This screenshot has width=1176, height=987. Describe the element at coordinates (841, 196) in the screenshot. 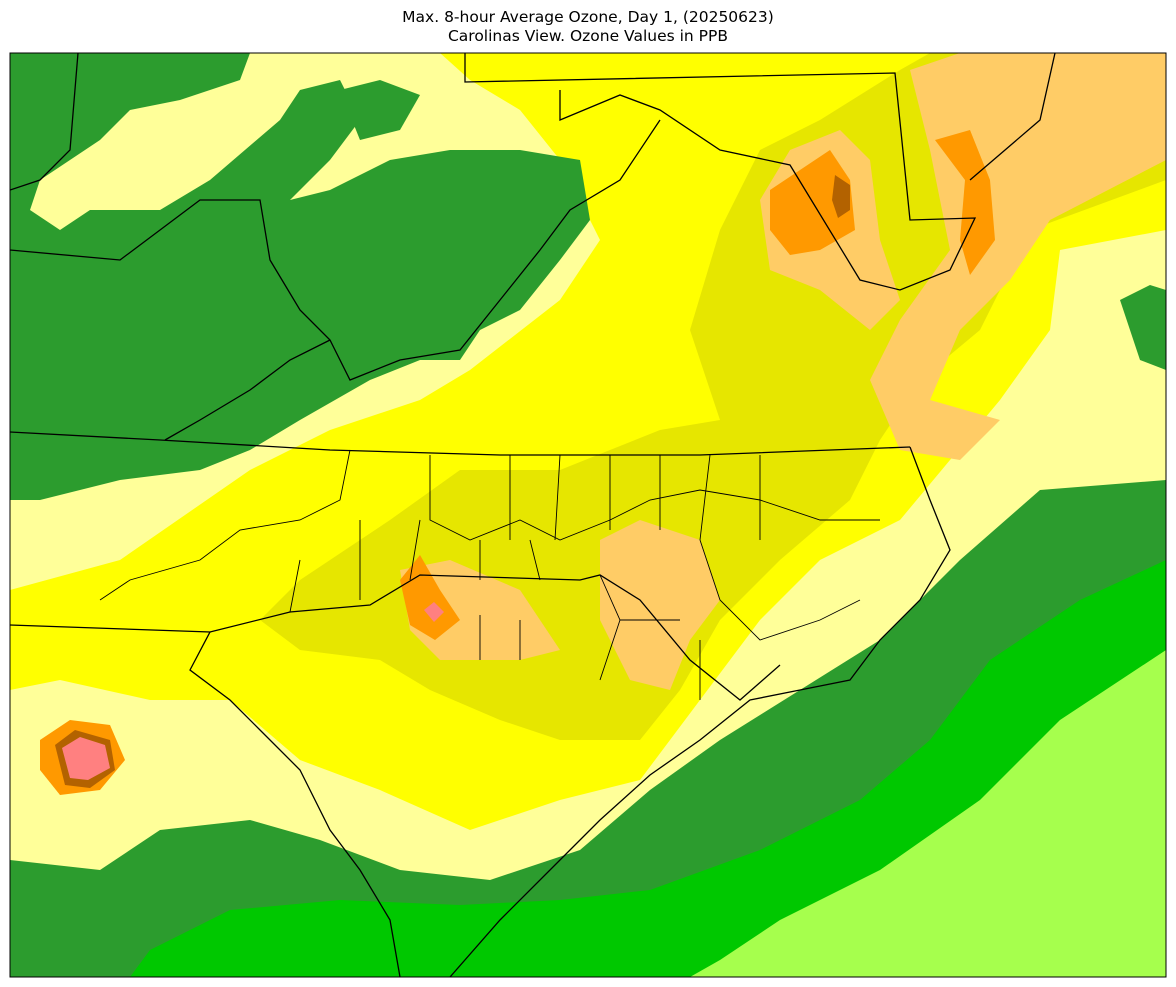

I see `contour-brown` at that location.